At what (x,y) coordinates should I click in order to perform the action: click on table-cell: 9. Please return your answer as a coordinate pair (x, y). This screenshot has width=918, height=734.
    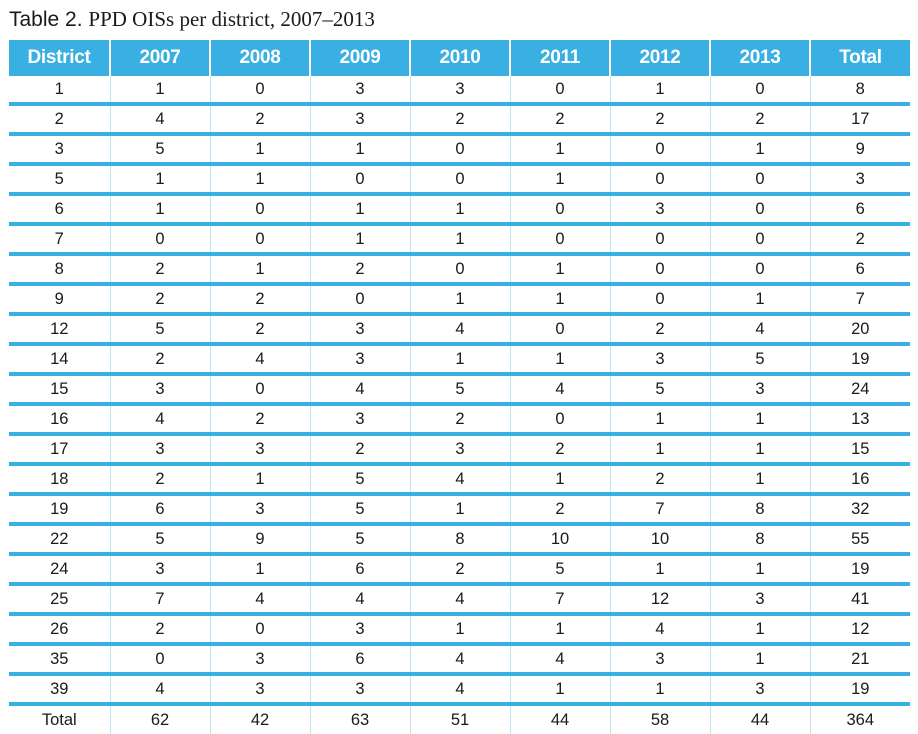
    Looking at the image, I should click on (260, 538).